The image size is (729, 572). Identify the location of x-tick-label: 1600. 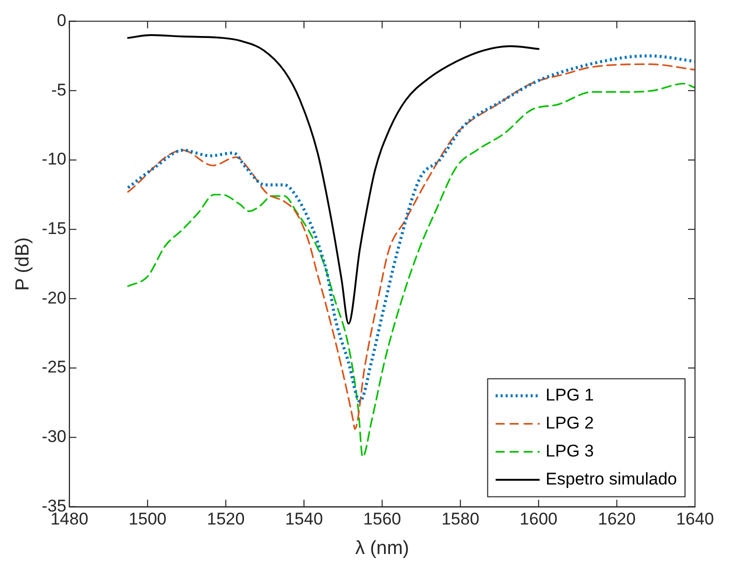
(539, 519).